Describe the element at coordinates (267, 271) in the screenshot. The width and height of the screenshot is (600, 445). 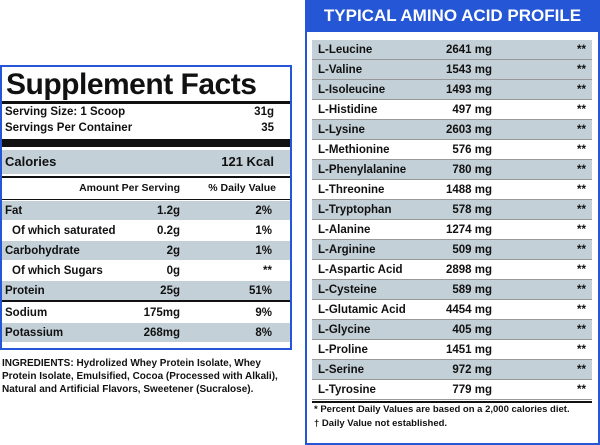
I see `nutrient-dv: **` at that location.